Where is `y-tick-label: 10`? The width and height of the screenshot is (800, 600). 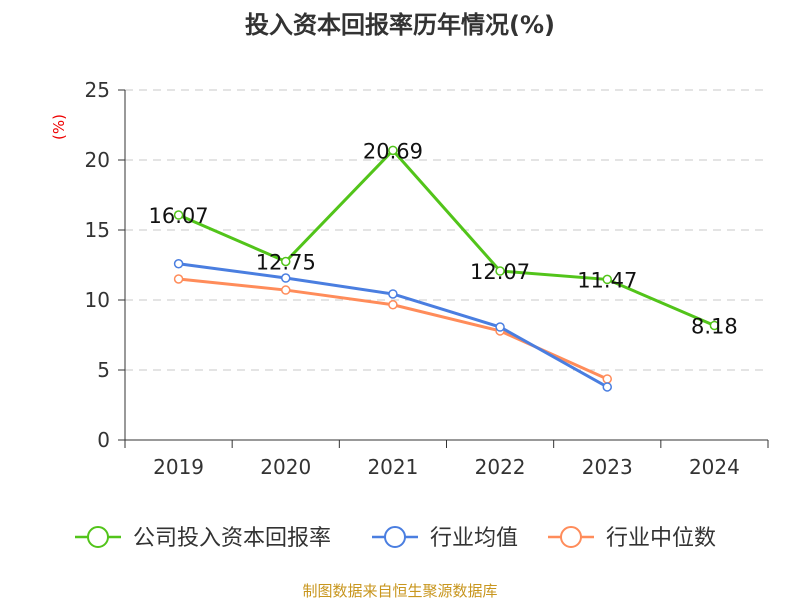 y-tick-label: 10 is located at coordinates (97, 300).